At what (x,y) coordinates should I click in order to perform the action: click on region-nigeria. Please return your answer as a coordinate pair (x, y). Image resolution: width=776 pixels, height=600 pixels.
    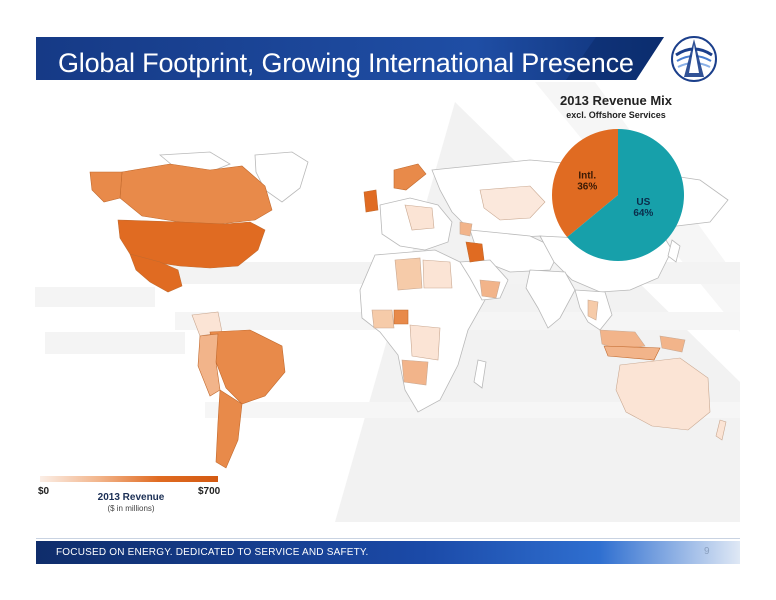
    Looking at the image, I should click on (401, 317).